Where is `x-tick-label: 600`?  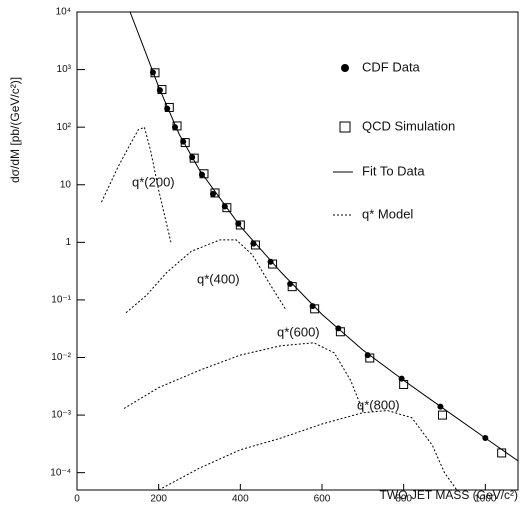
x-tick-label: 600 is located at coordinates (322, 499).